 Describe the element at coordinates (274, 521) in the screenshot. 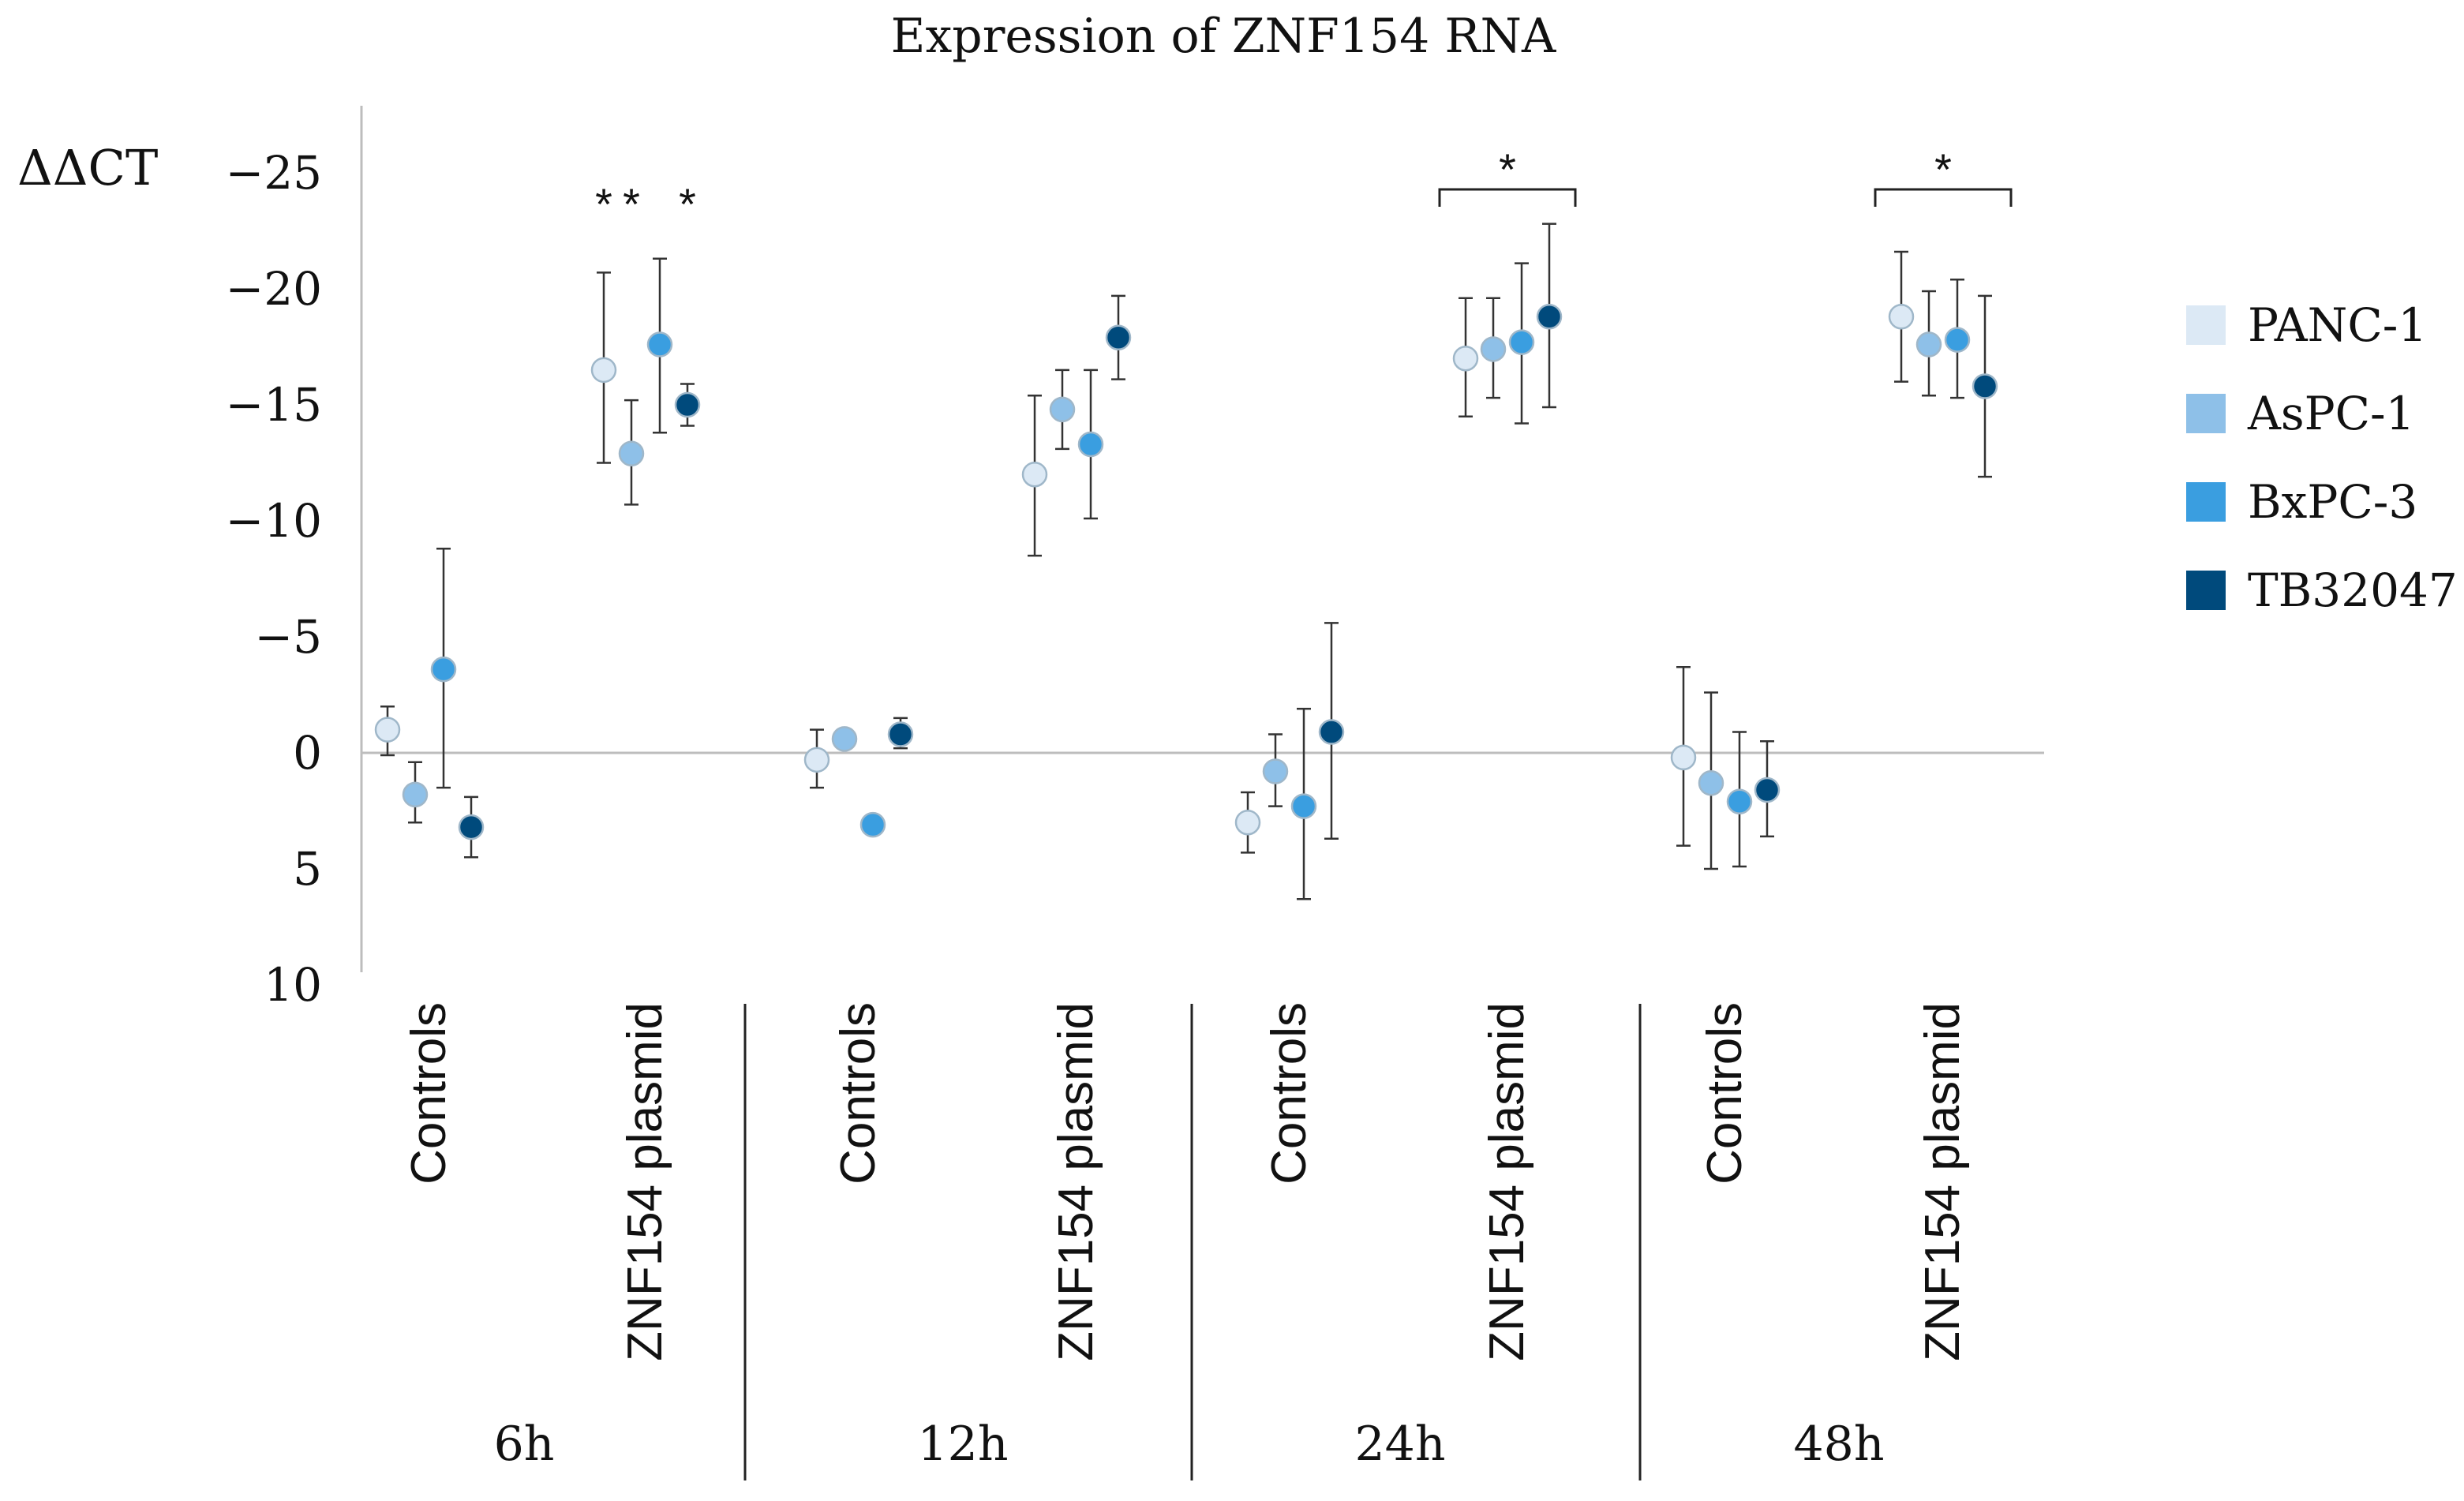

I see `y-tick-label: −10` at that location.